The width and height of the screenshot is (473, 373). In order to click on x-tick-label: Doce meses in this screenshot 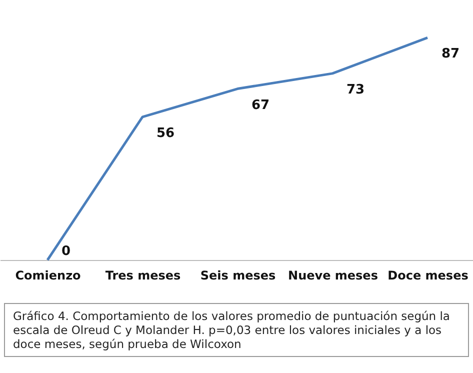, I will do `click(428, 275)`.